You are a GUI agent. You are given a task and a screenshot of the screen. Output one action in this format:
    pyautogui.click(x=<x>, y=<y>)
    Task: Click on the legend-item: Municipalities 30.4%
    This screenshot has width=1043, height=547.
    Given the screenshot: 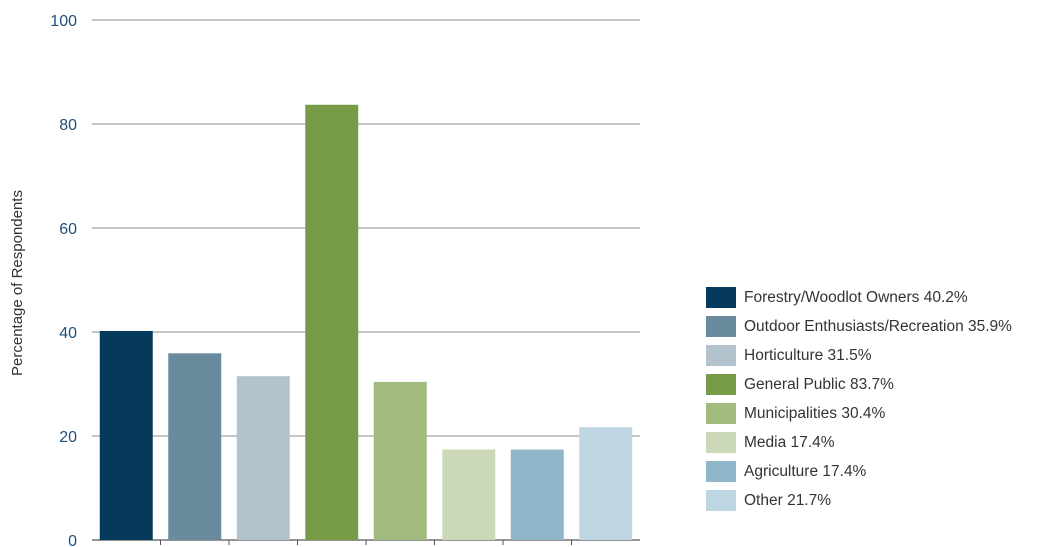 What is the action you would take?
    pyautogui.click(x=873, y=413)
    